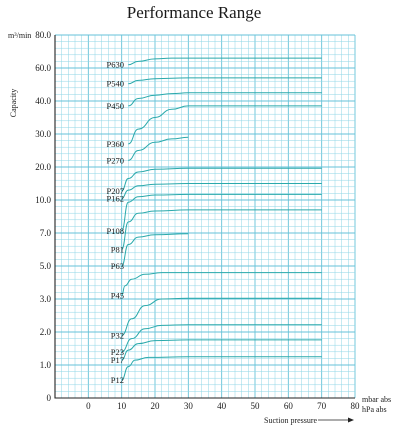  Describe the element at coordinates (225, 61) in the screenshot. I see `curve-p630` at that location.